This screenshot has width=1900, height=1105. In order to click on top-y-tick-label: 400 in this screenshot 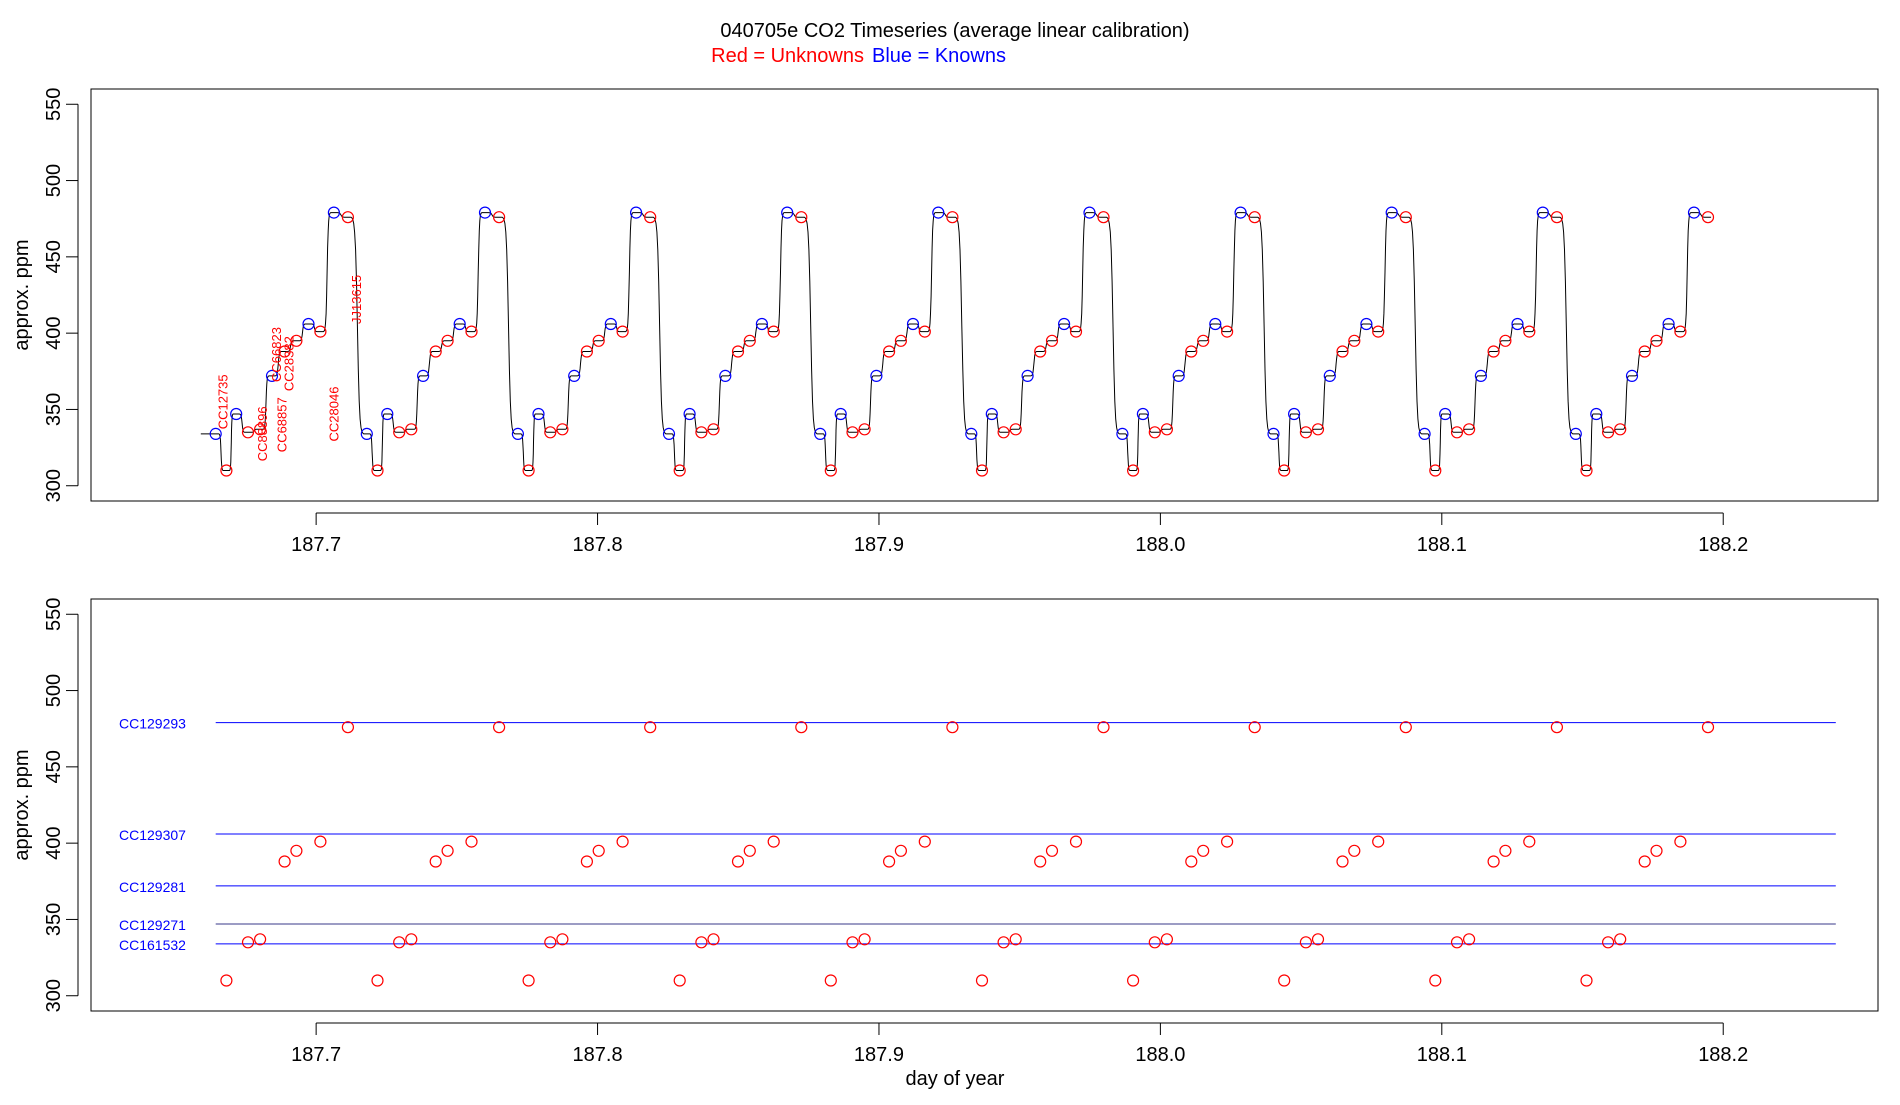, I will do `click(54, 332)`.